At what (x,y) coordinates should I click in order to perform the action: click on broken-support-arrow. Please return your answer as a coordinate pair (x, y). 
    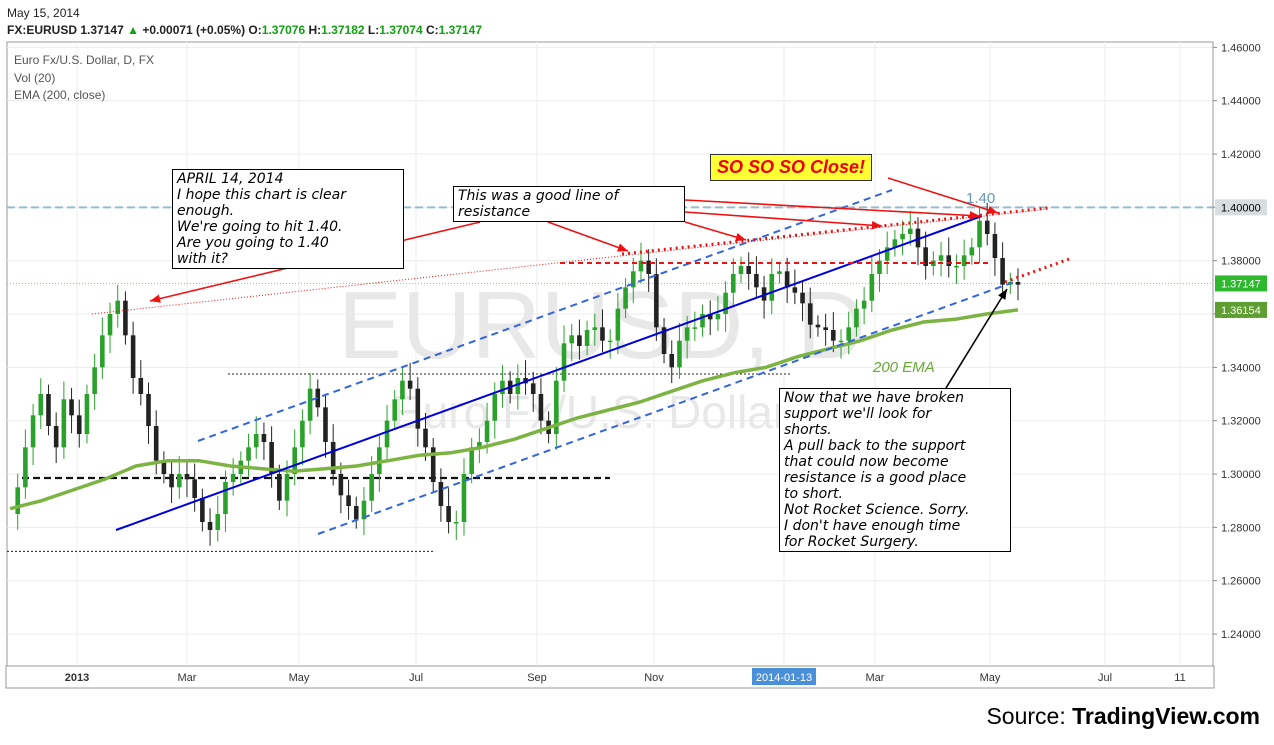
    Looking at the image, I should click on (976, 338).